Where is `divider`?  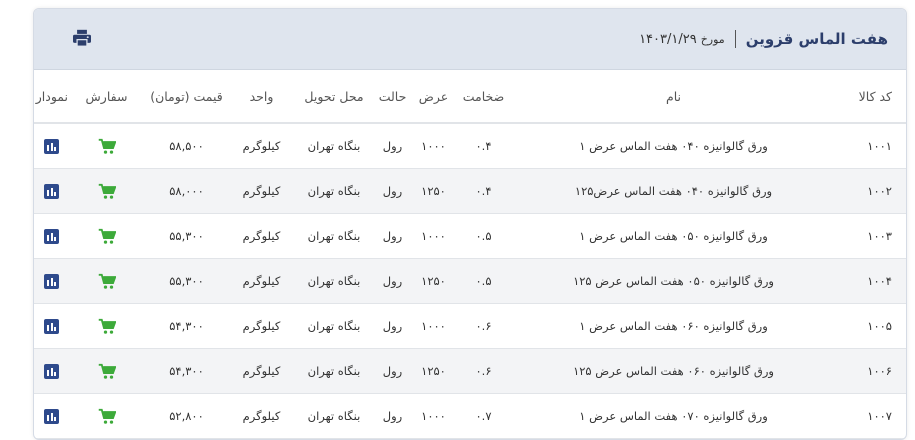
divider is located at coordinates (735, 39).